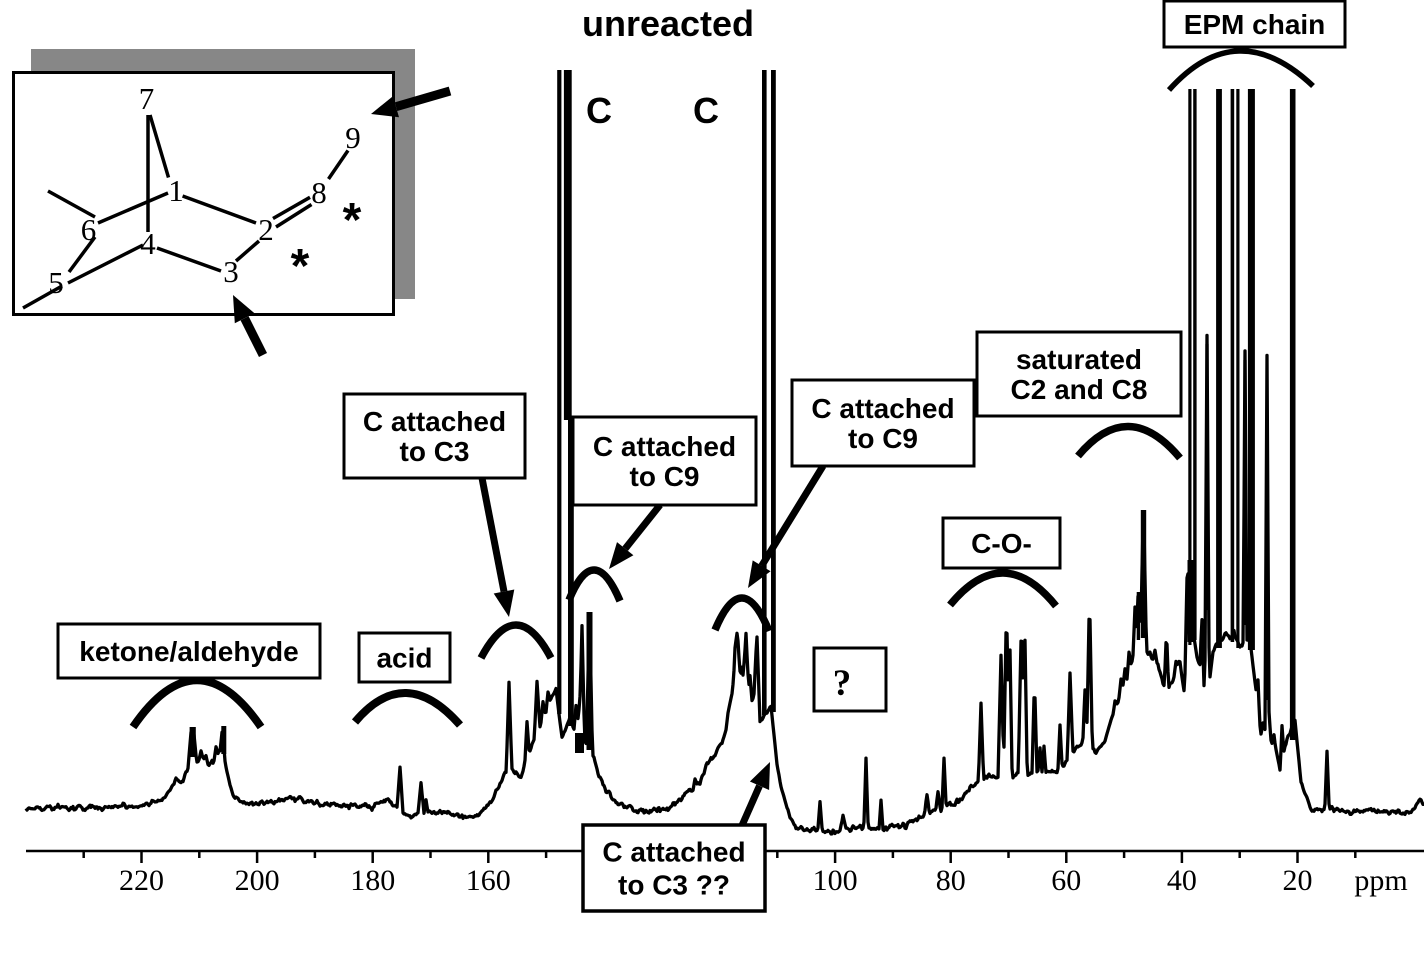 The height and width of the screenshot is (954, 1424). Describe the element at coordinates (257, 880) in the screenshot. I see `svg-text: 200` at that location.